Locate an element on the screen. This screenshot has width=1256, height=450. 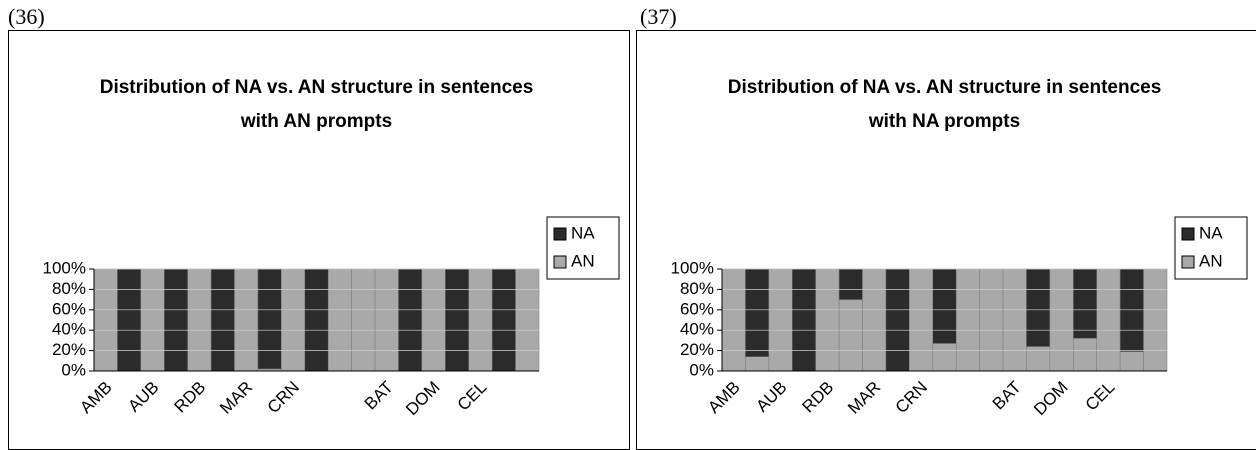
figure-label: (37) is located at coordinates (658, 16).